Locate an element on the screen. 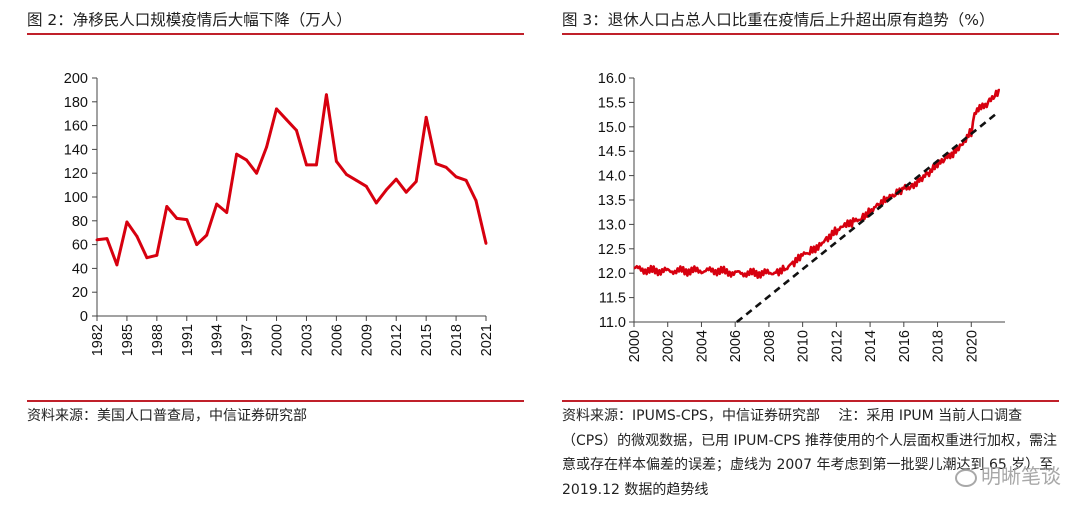 The width and height of the screenshot is (1080, 506). left-series-line is located at coordinates (292, 180).